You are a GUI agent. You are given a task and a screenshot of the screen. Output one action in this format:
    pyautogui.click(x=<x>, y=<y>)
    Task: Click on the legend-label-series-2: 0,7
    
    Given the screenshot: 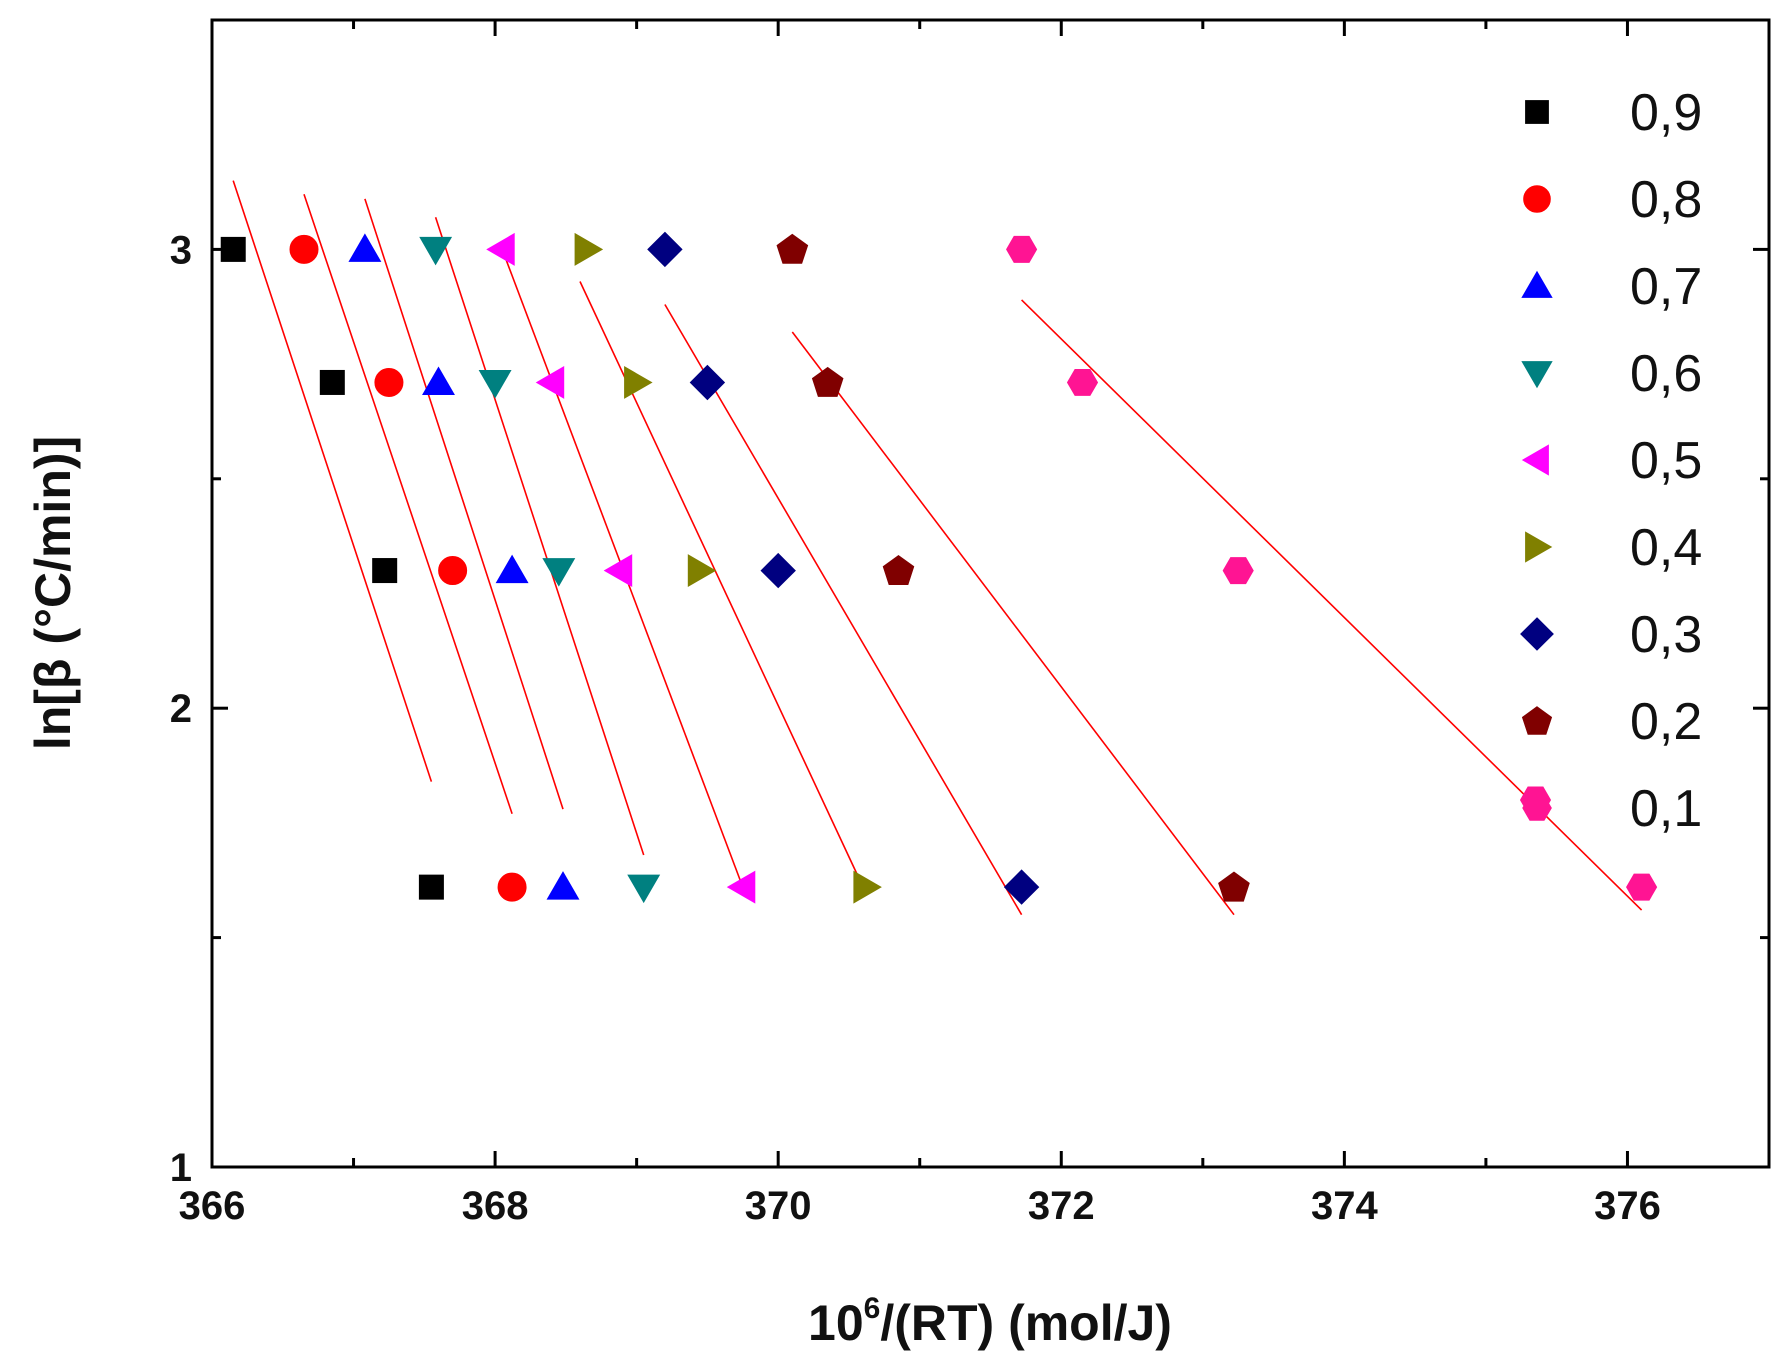 What is the action you would take?
    pyautogui.click(x=1666, y=287)
    